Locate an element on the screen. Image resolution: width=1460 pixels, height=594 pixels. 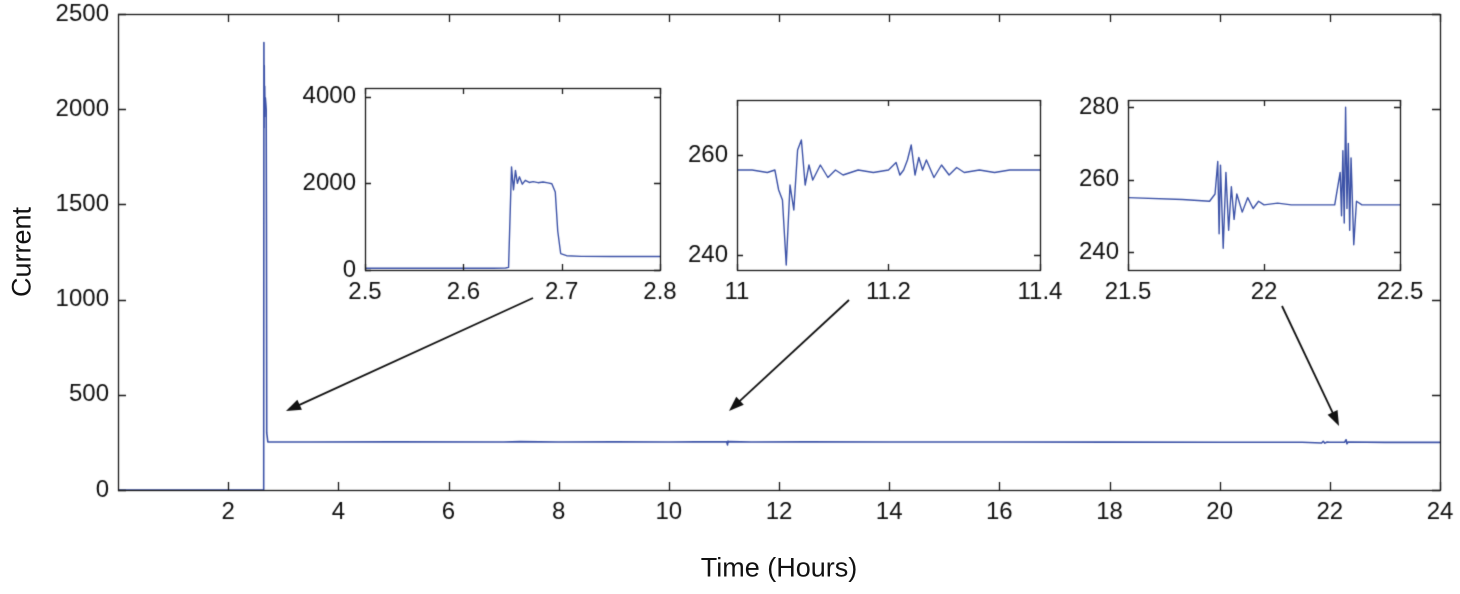
x-axis-label: Time (Hours) is located at coordinates (779, 567).